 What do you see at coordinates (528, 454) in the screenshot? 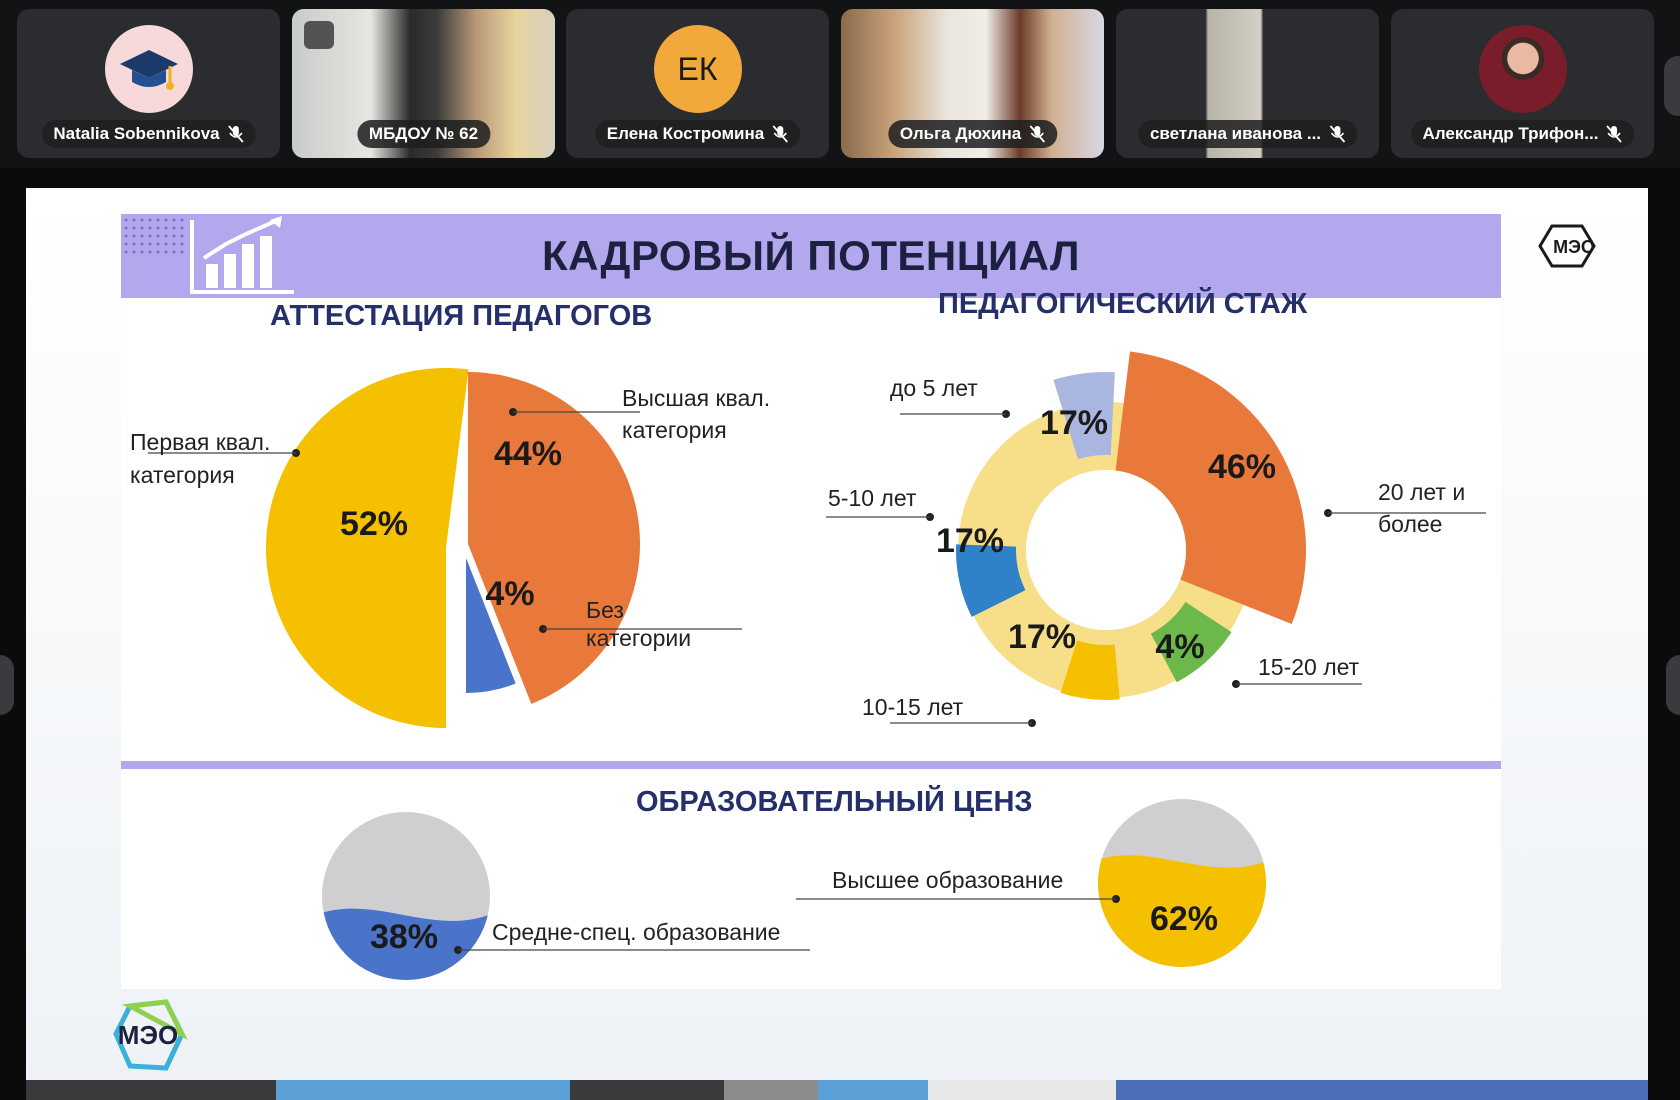
I see `attestation-value-label: 44%` at bounding box center [528, 454].